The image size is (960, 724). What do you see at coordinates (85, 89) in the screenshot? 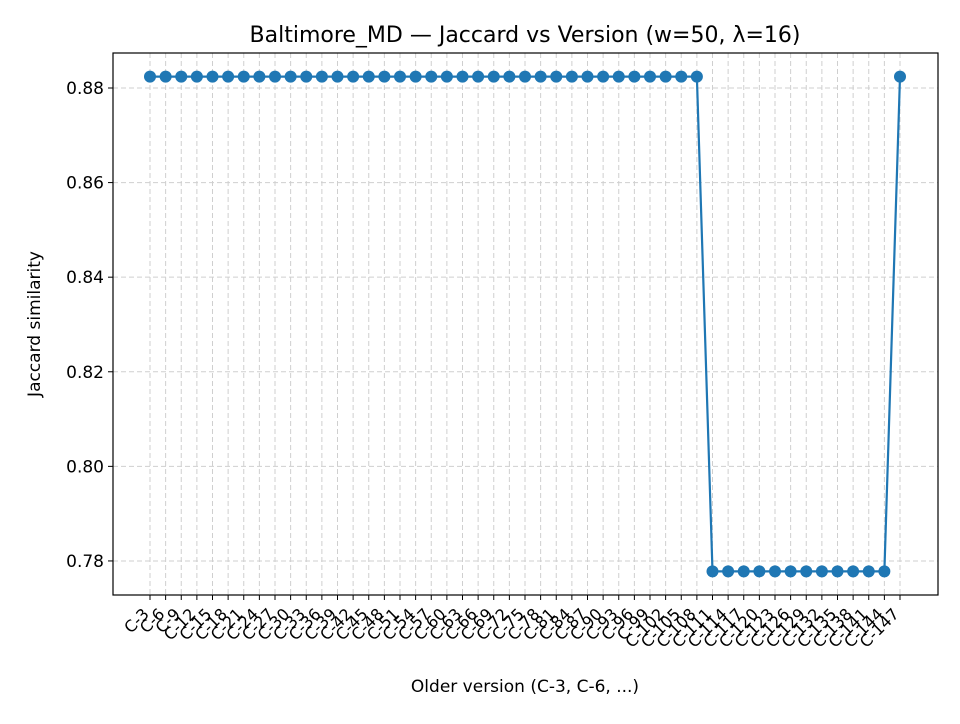
I see `y-tick-label: 0.88` at bounding box center [85, 89].